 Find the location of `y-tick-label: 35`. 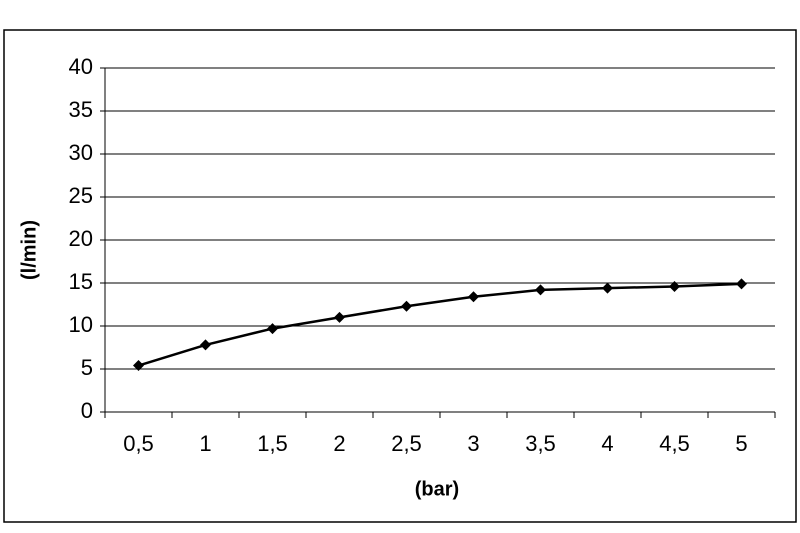

y-tick-label: 35 is located at coordinates (81, 109).